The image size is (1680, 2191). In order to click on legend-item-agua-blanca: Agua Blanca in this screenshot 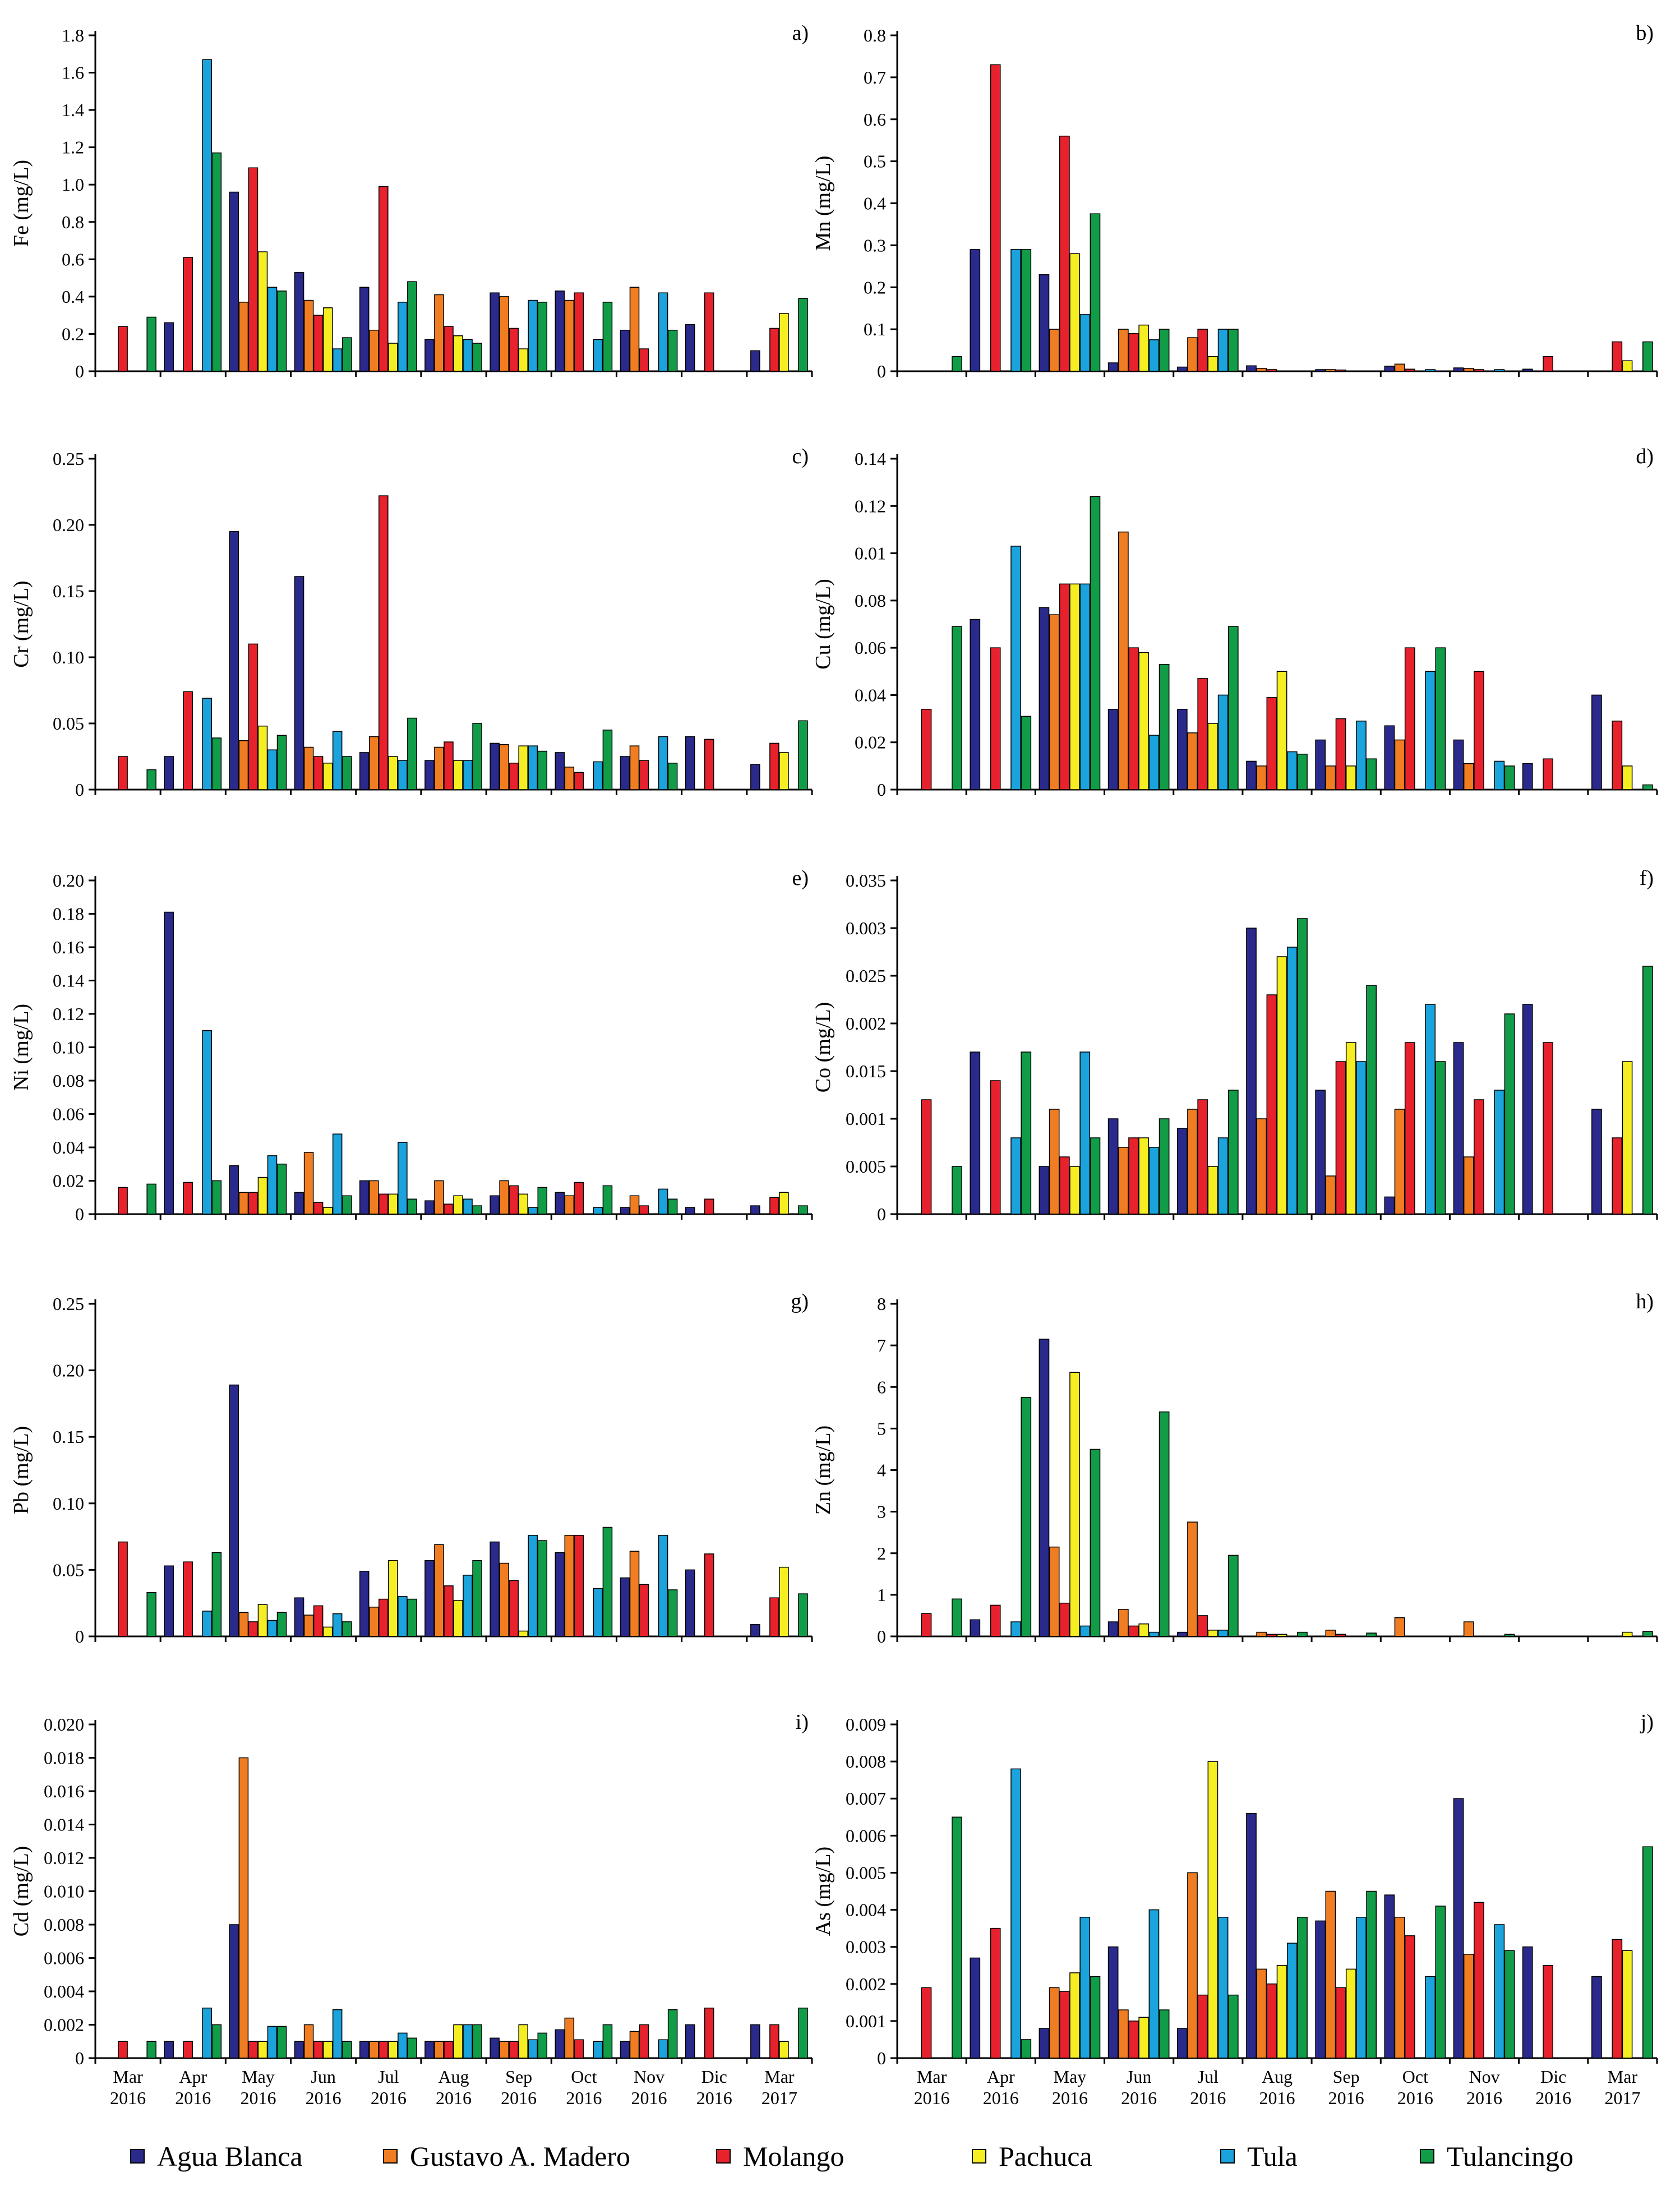, I will do `click(216, 2156)`.